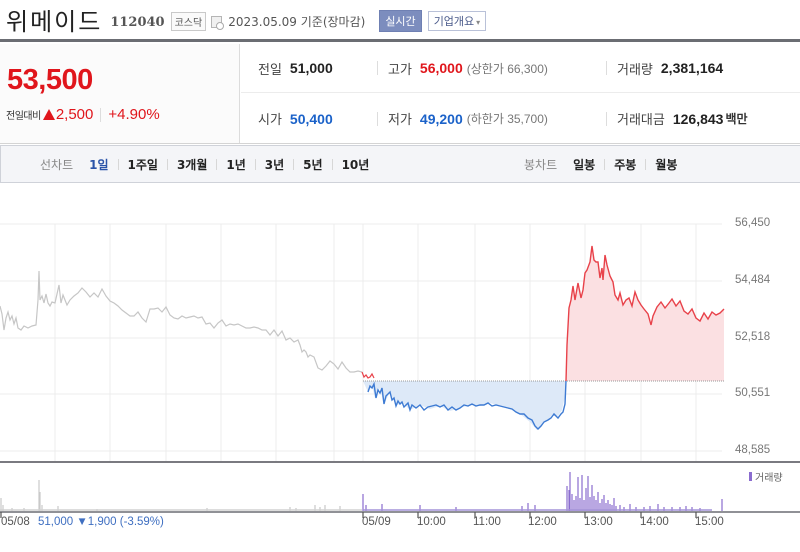 Image resolution: width=800 pixels, height=552 pixels. Describe the element at coordinates (137, 22) in the screenshot. I see `stock-code: 112040` at that location.